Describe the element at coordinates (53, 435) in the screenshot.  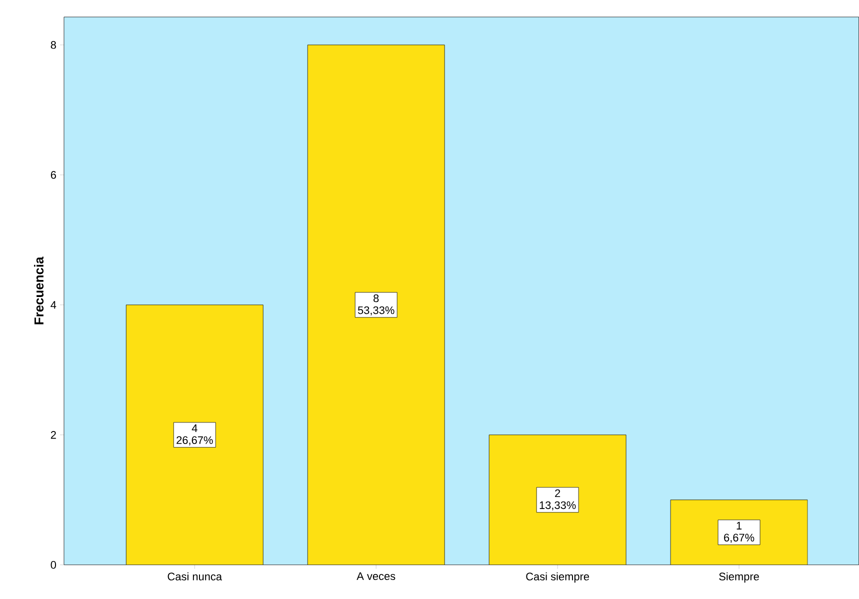
I see `y-tick-label: 2` at that location.